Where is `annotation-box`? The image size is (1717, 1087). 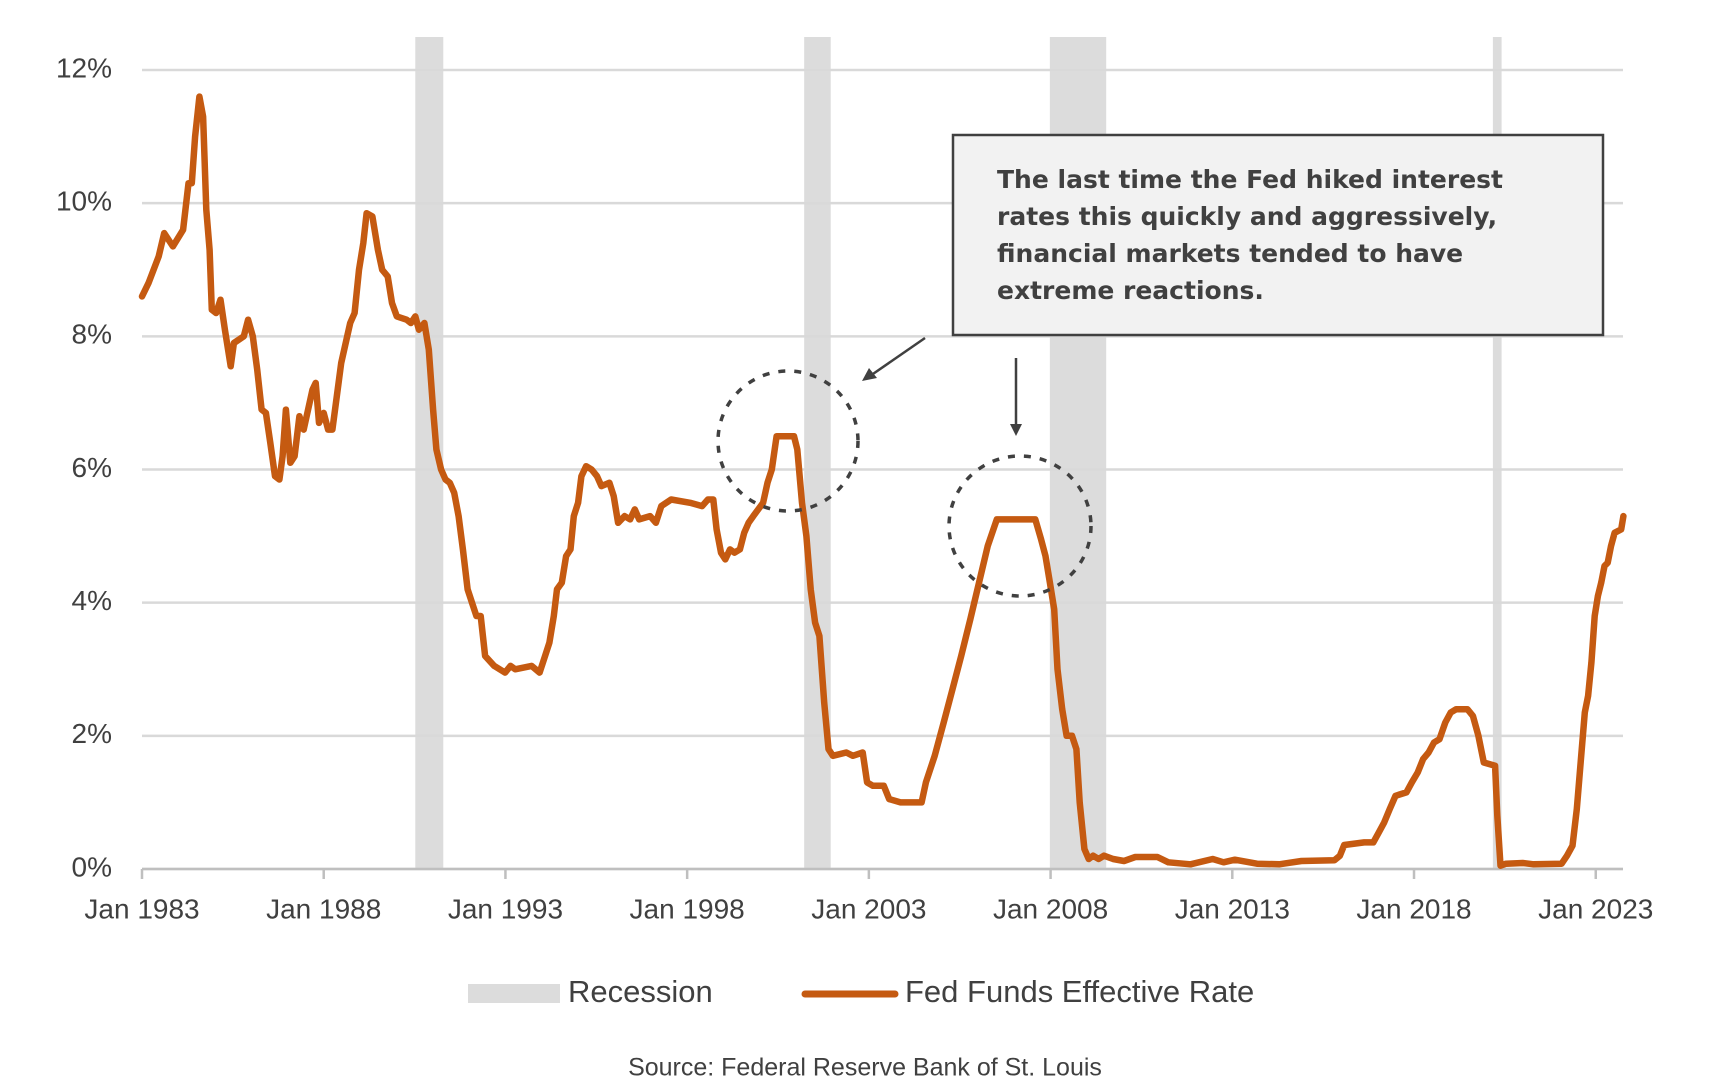 annotation-box is located at coordinates (1278, 235).